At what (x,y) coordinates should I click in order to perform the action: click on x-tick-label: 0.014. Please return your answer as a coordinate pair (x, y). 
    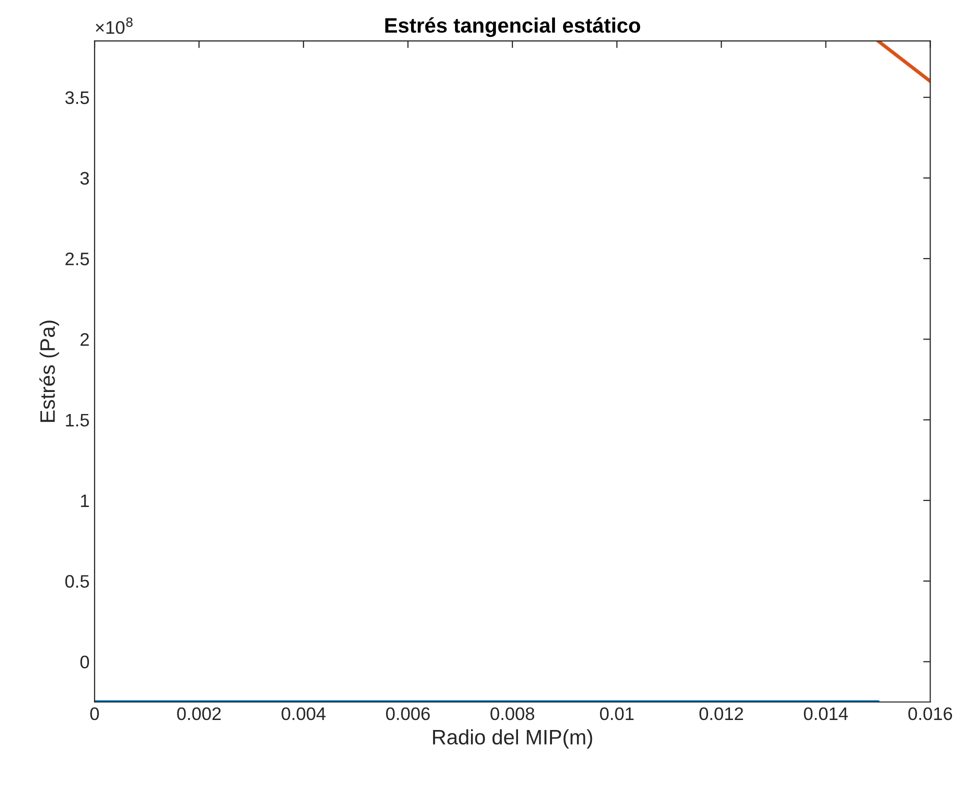
    Looking at the image, I should click on (826, 713).